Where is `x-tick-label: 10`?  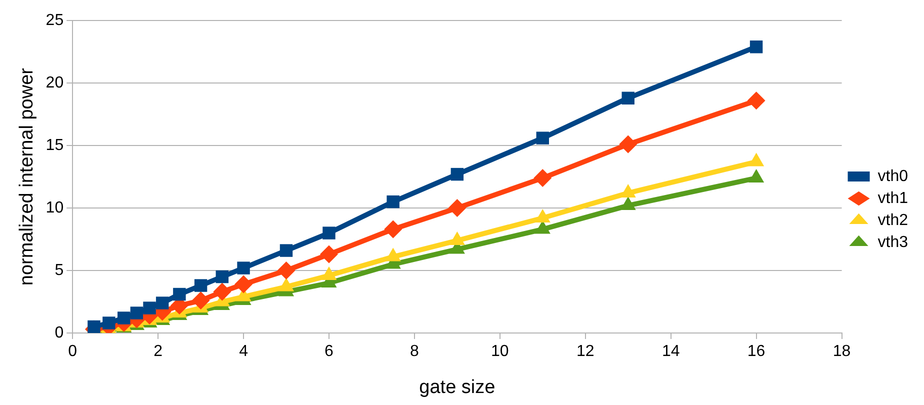 x-tick-label: 10 is located at coordinates (500, 351).